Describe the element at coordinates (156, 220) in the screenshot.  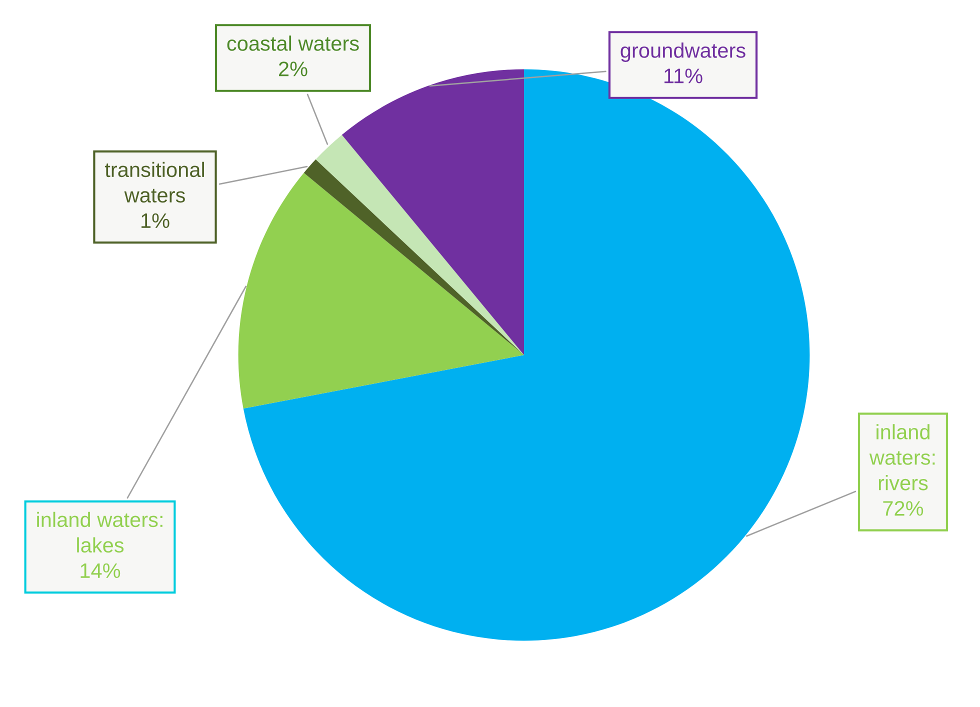
I see `data-label: 1%` at that location.